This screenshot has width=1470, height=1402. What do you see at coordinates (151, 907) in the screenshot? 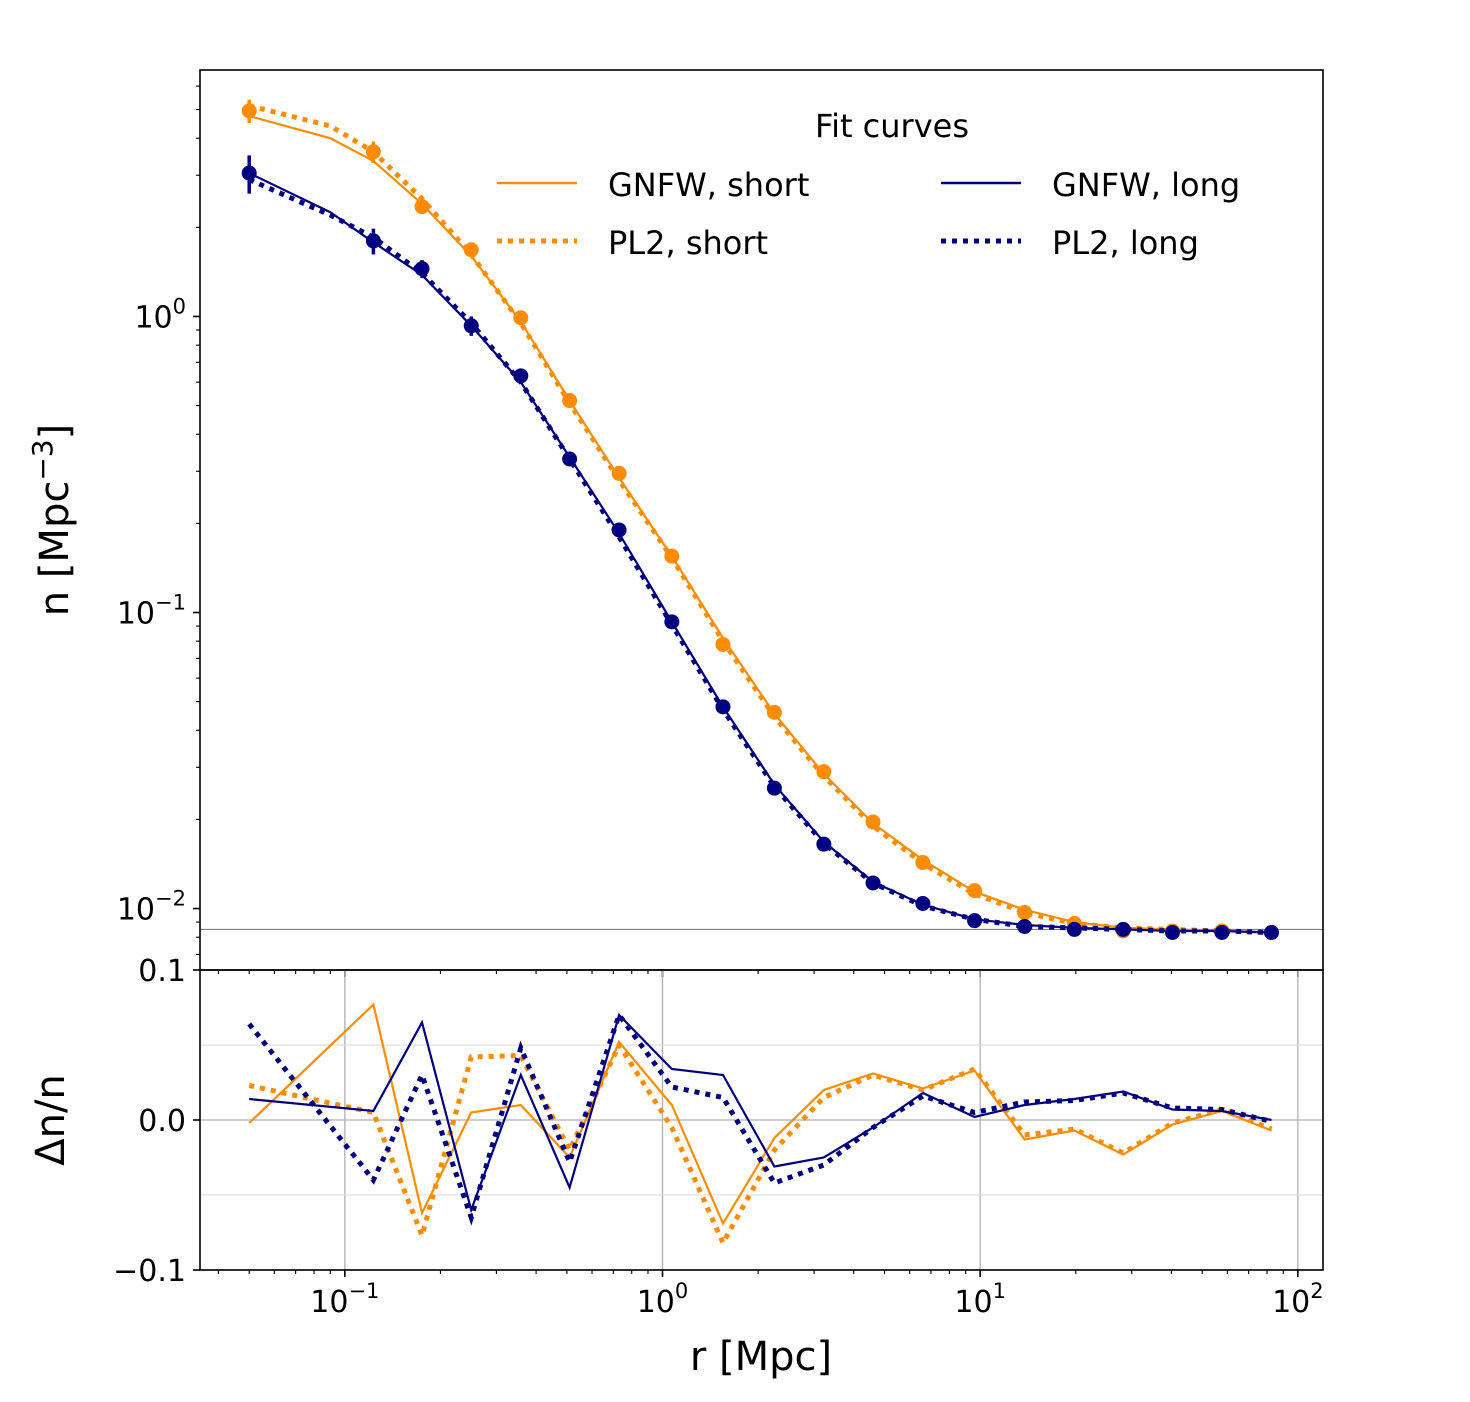
I see `ytick-label-1e-2: 10⁻²` at bounding box center [151, 907].